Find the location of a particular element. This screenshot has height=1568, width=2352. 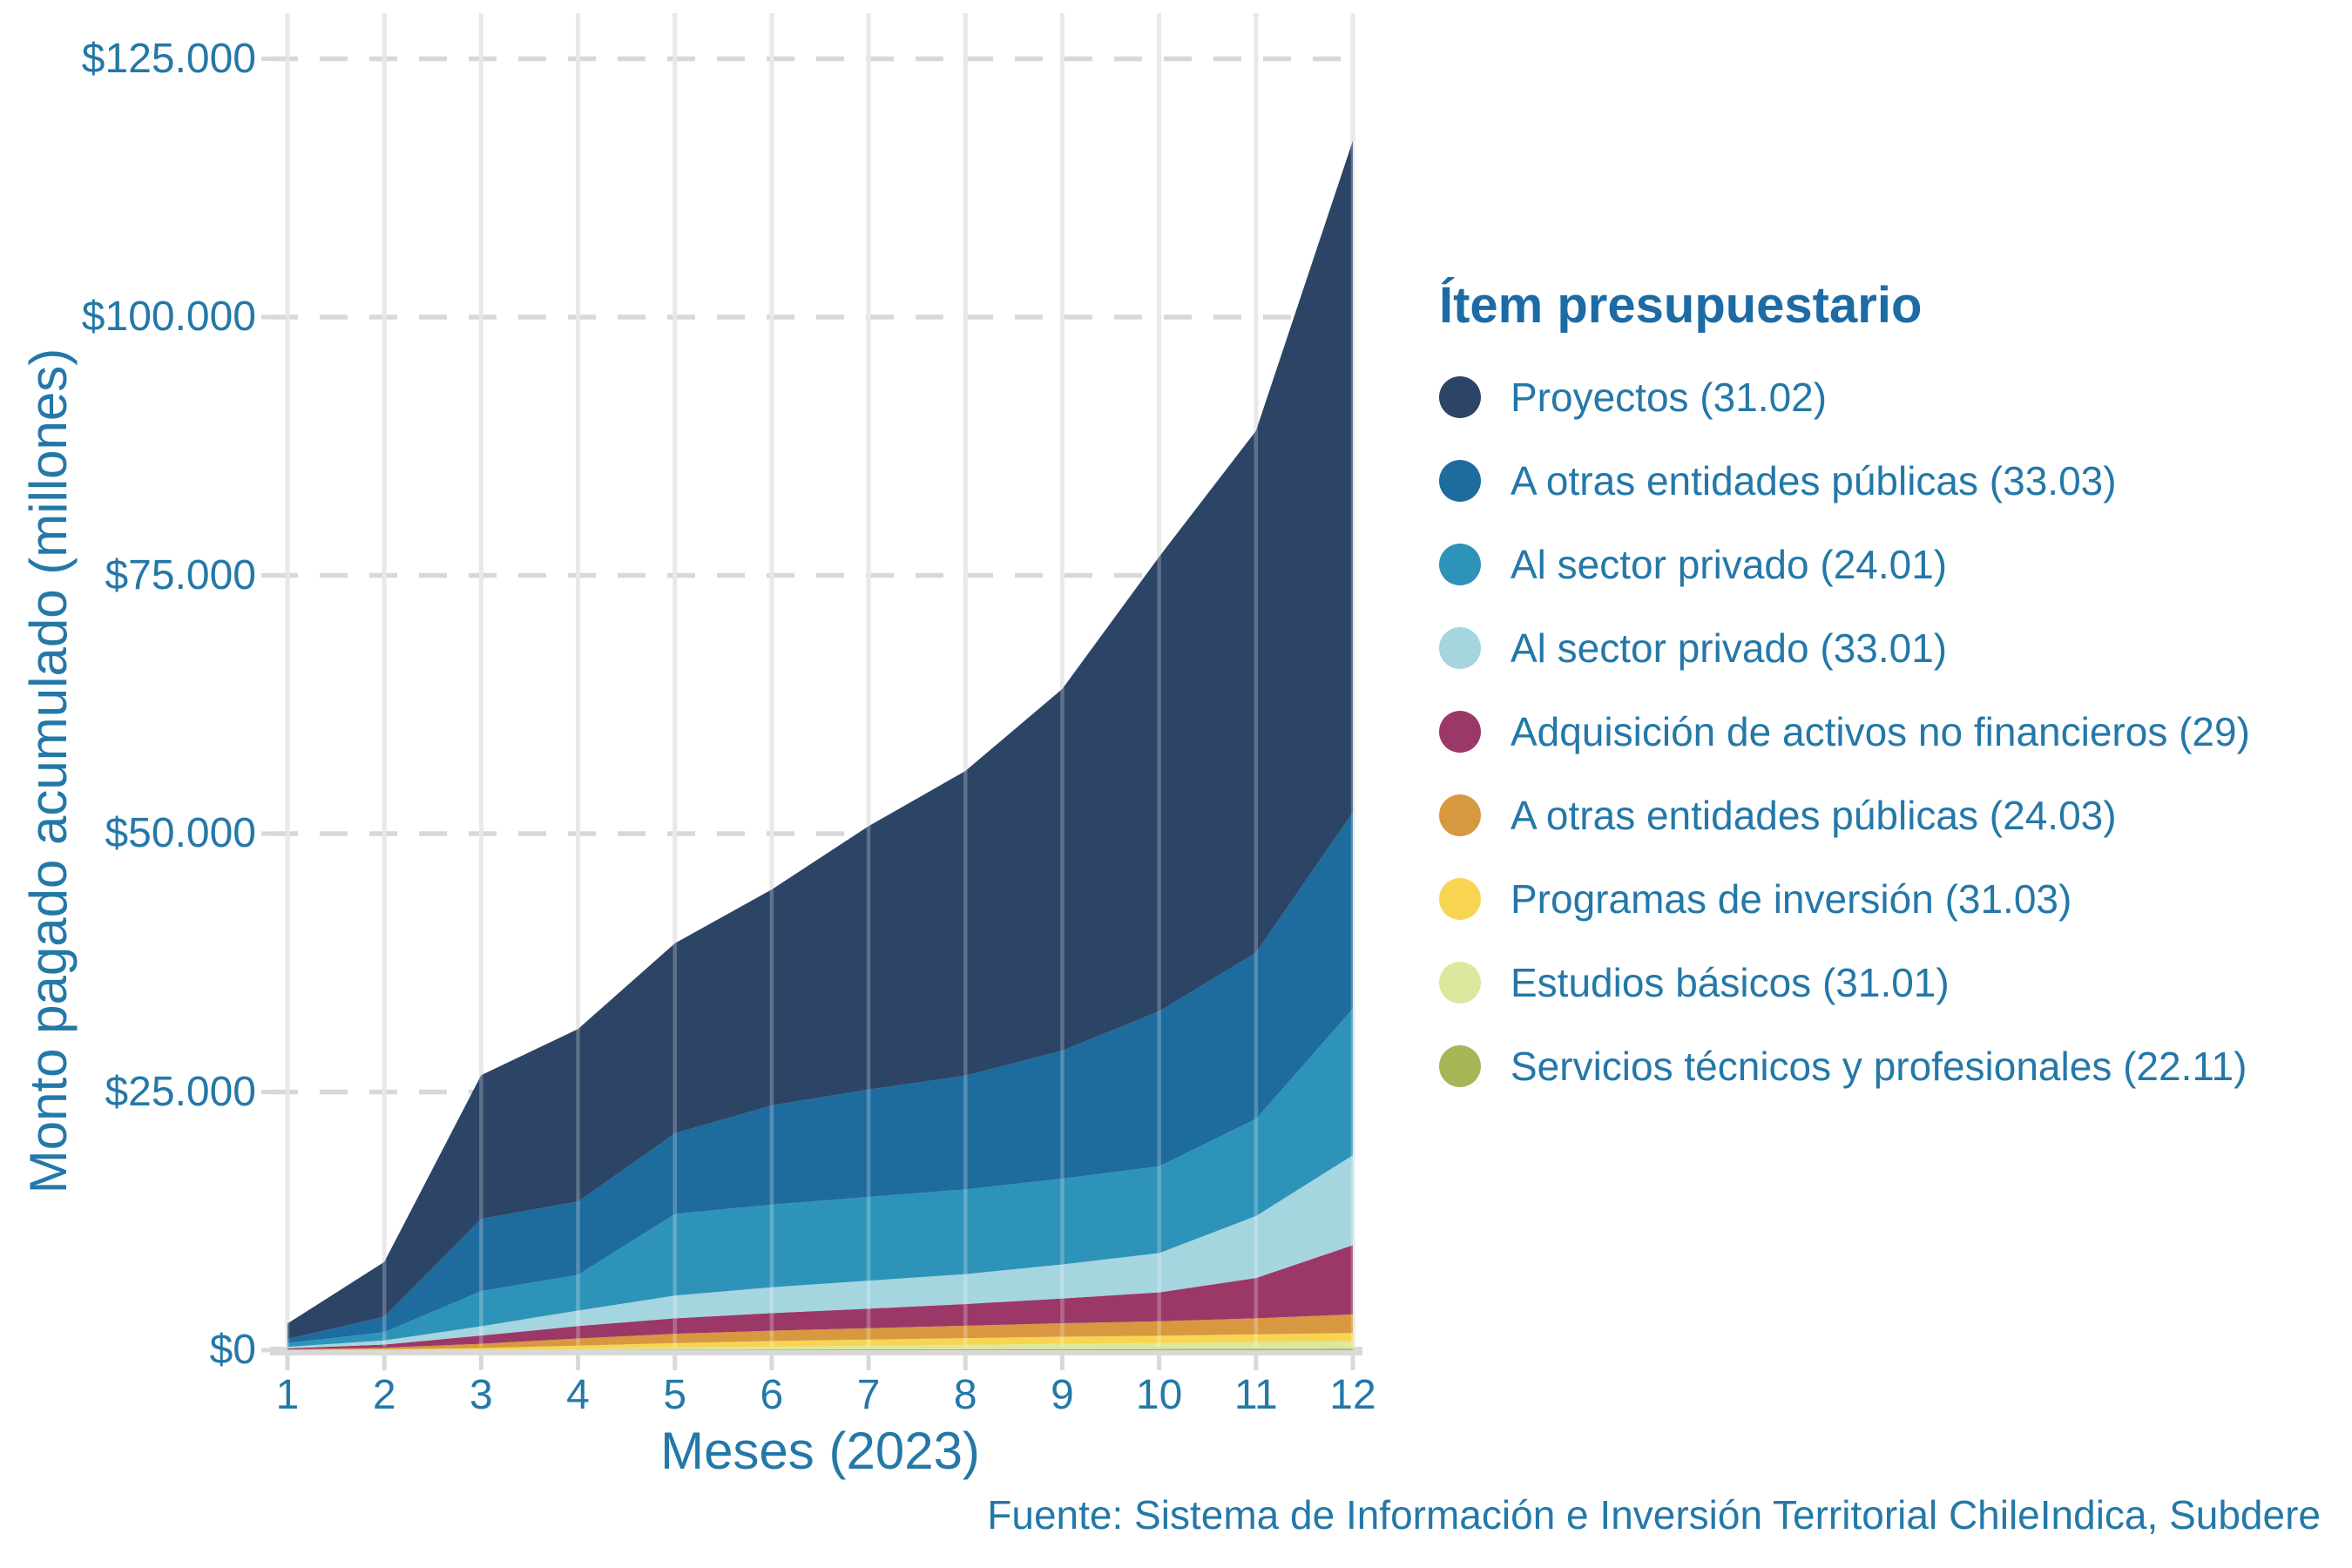

y-tick-label: $25.000 is located at coordinates (180, 1091).